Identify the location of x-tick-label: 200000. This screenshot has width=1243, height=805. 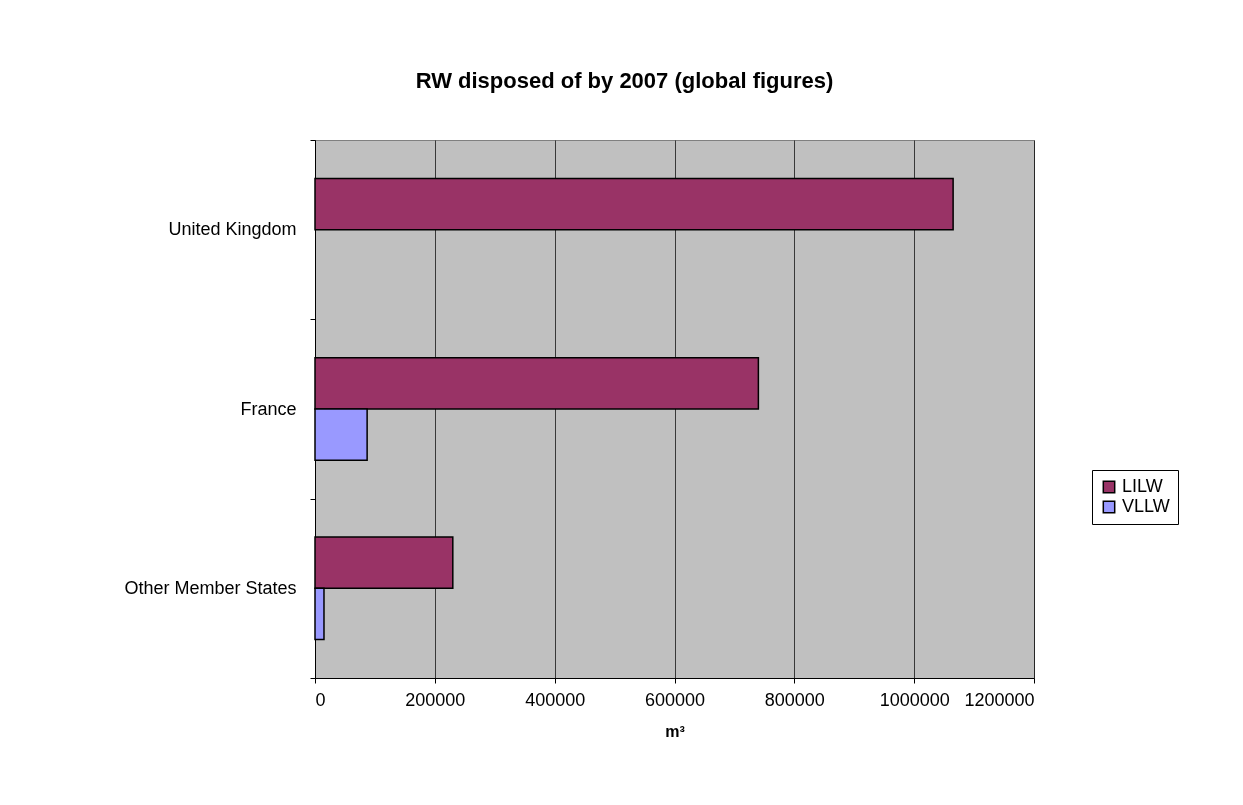
(435, 699).